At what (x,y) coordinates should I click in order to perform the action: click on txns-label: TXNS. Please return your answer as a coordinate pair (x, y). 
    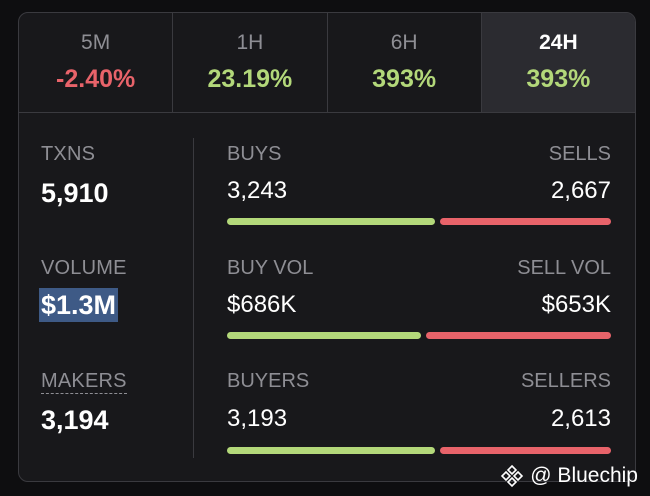
    Looking at the image, I should click on (68, 154).